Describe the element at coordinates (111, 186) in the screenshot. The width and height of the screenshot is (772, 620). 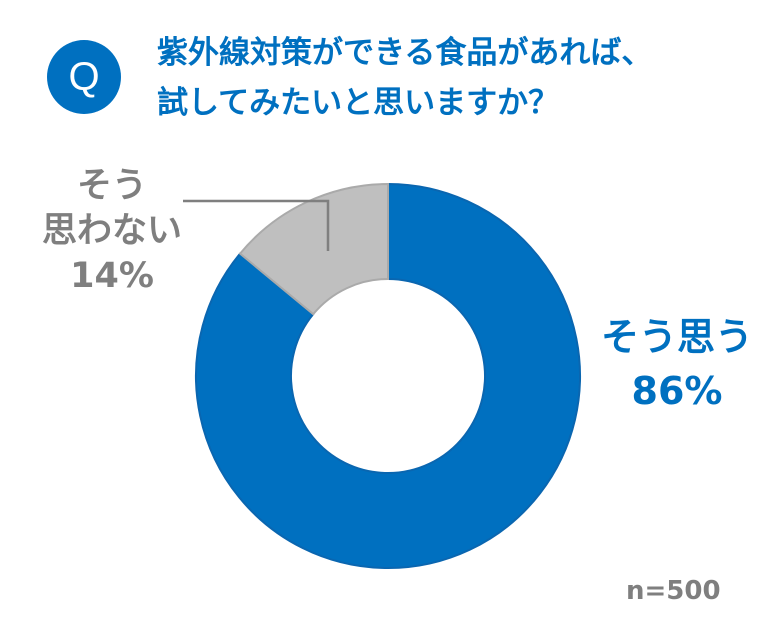
I see `label-no-line-1: そう` at that location.